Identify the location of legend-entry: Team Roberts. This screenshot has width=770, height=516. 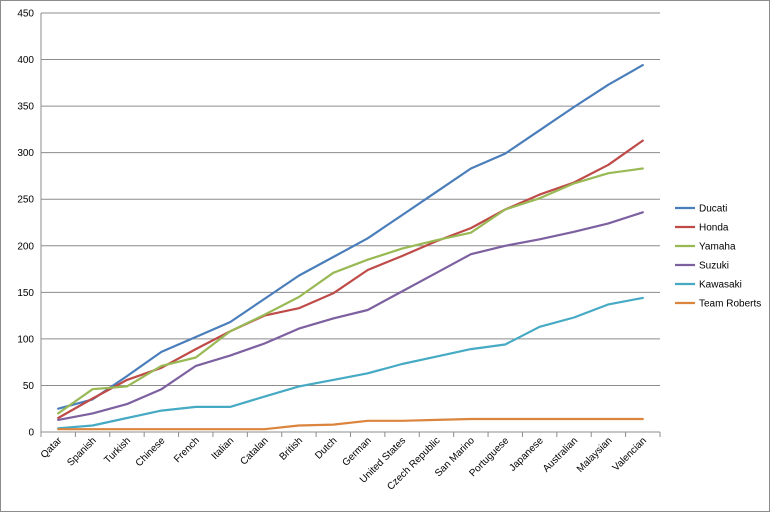
(718, 304).